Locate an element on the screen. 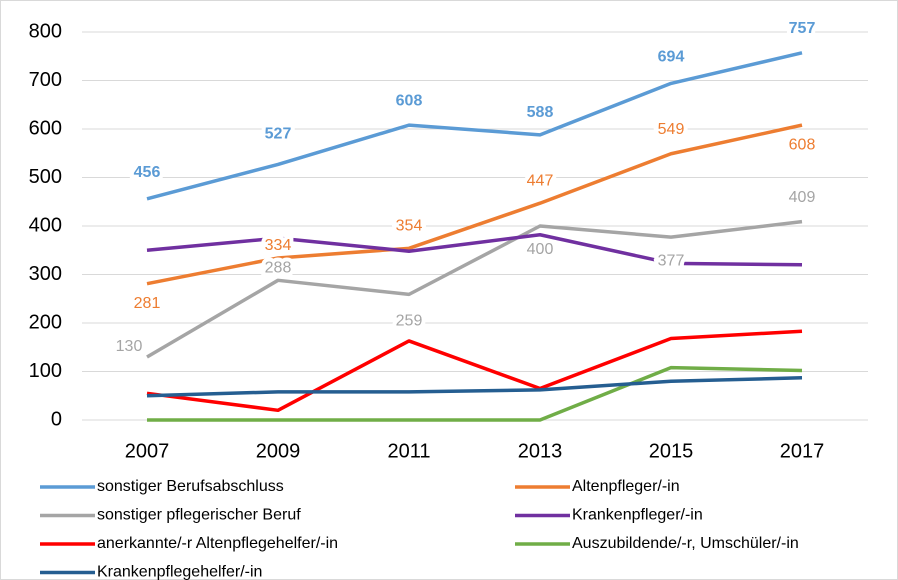 This screenshot has height=580, width=898. data-label: 456 is located at coordinates (147, 172).